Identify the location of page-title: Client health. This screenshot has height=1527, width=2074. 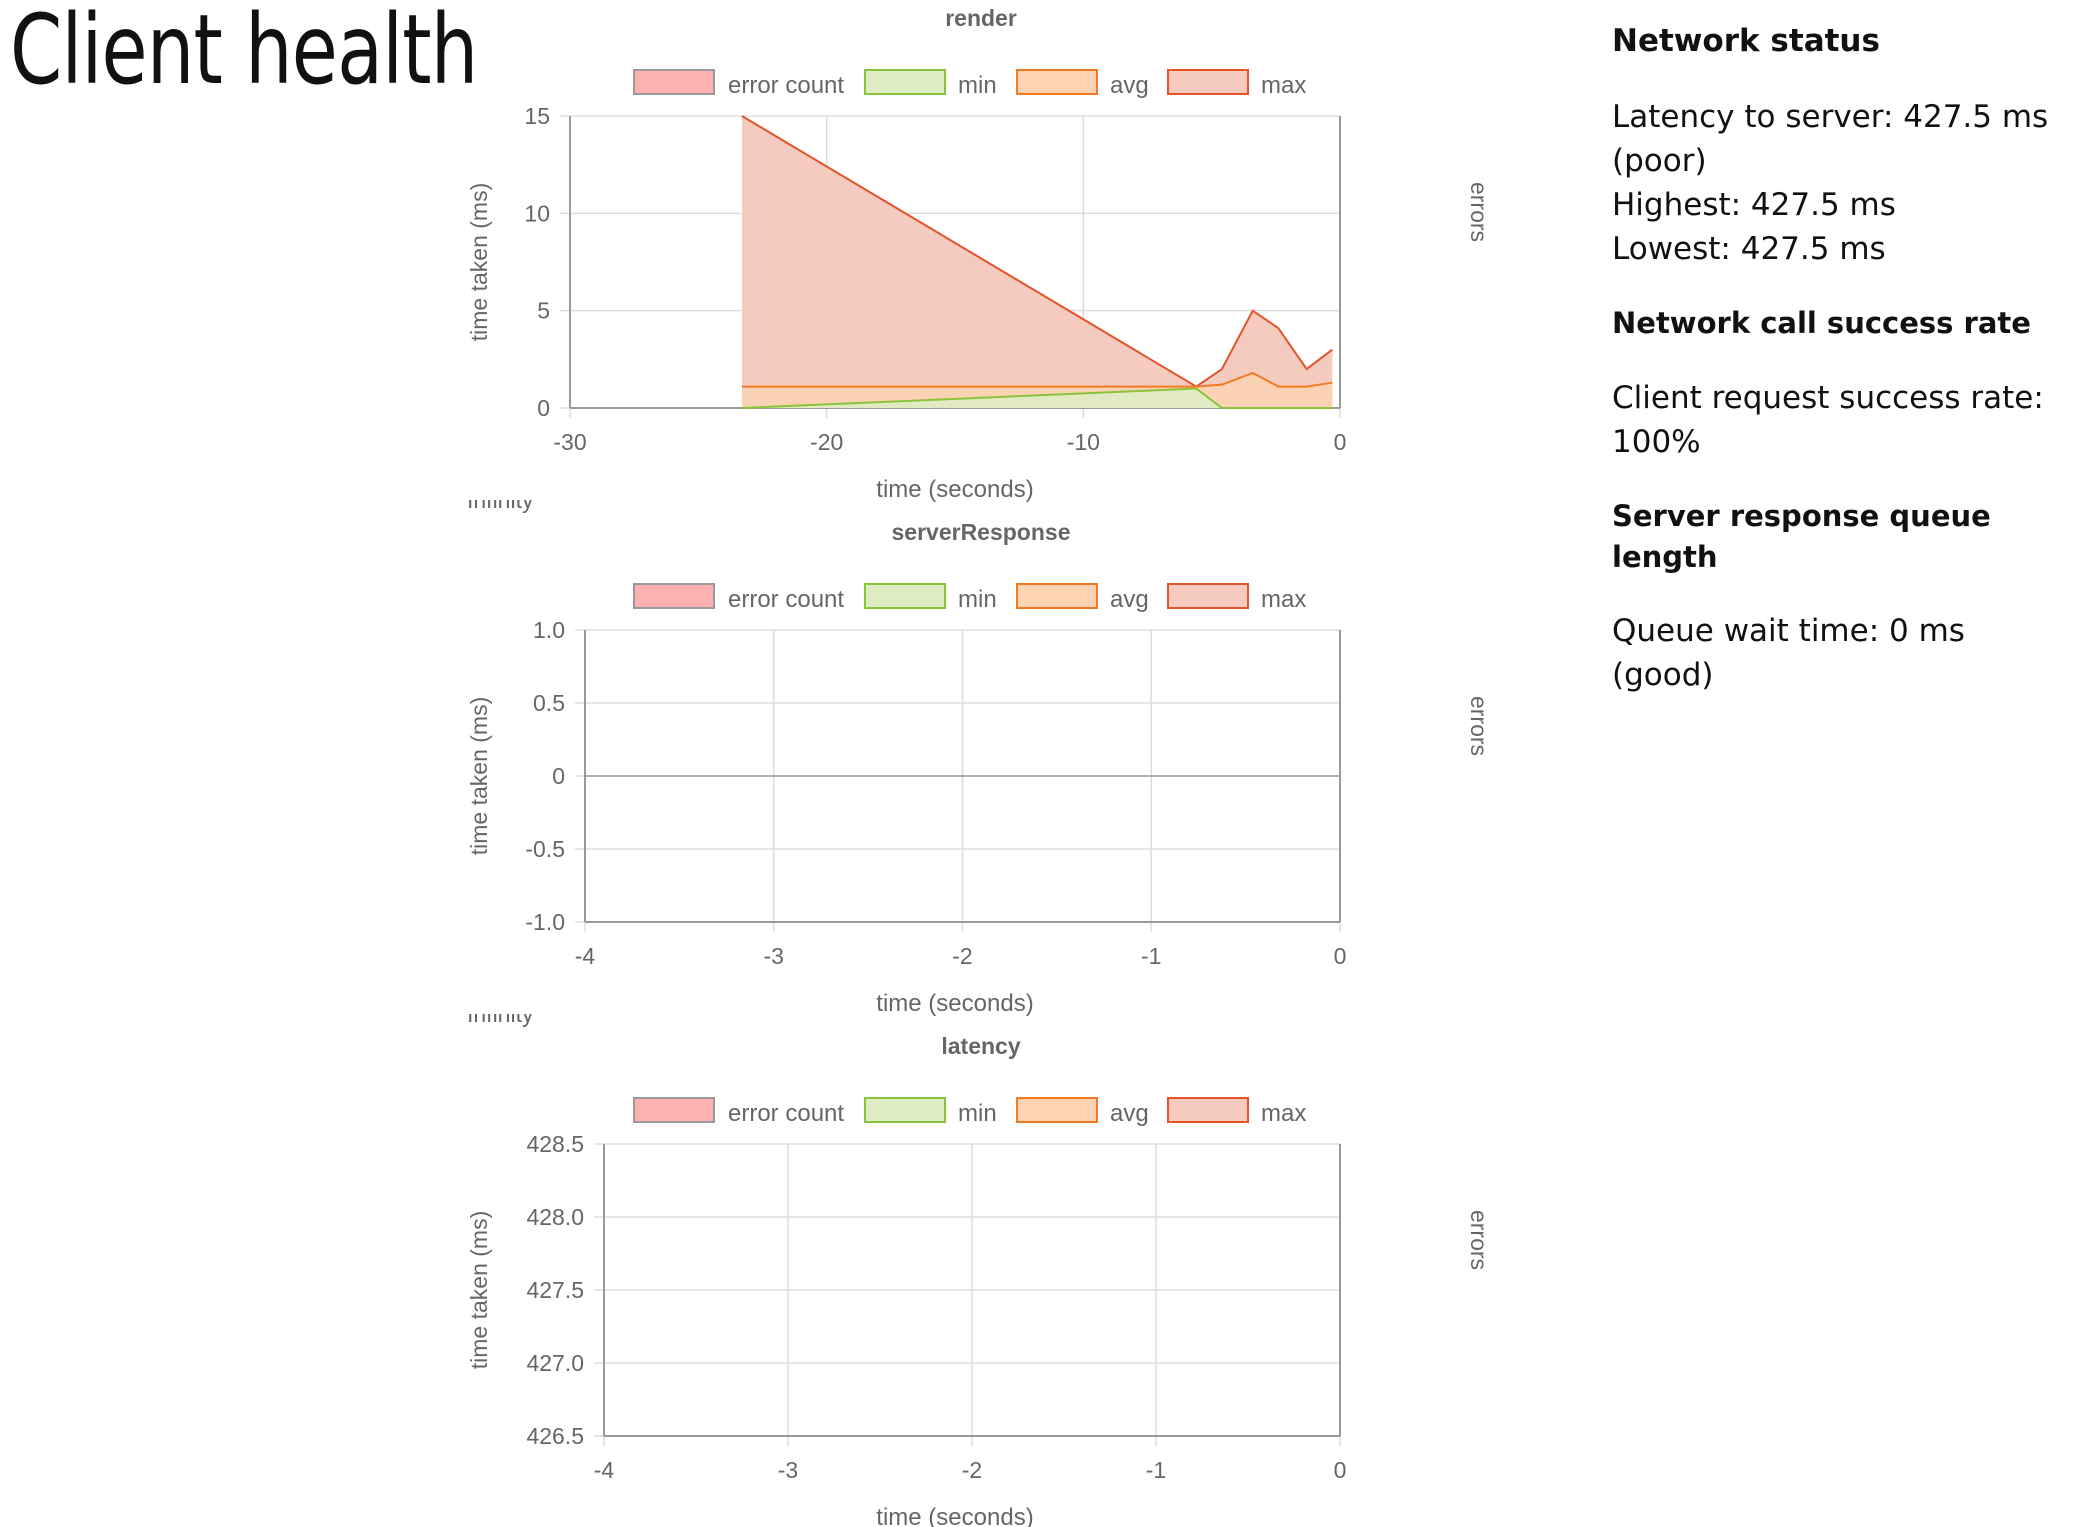
(244, 53).